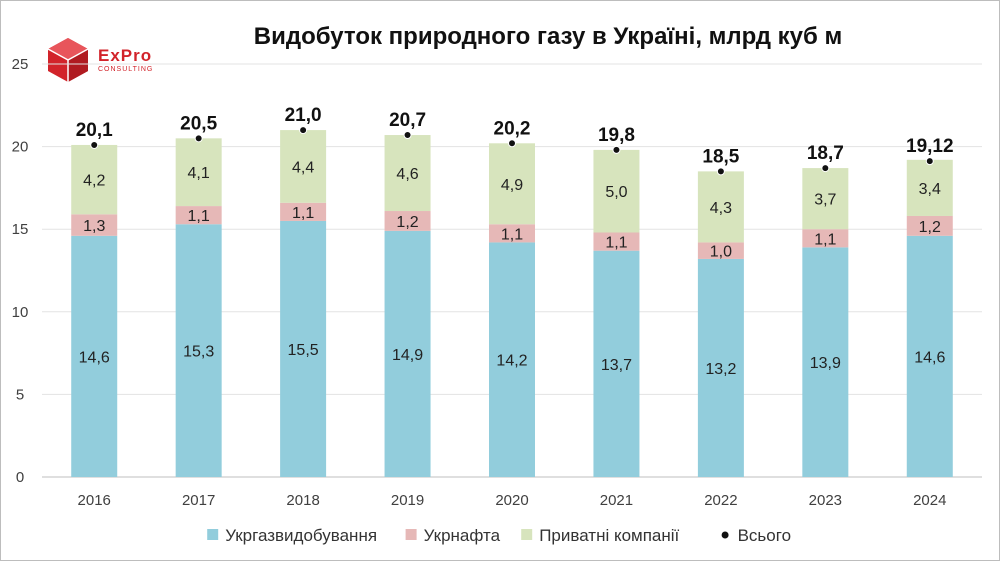  I want to click on x-axis: 2016 2017 2018 2019 2020 2021 2022 2023 2024, so click(512, 500).